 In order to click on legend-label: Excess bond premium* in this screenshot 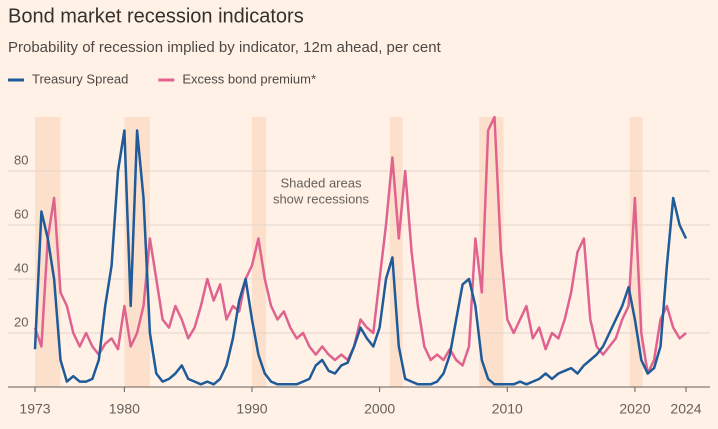, I will do `click(249, 78)`.